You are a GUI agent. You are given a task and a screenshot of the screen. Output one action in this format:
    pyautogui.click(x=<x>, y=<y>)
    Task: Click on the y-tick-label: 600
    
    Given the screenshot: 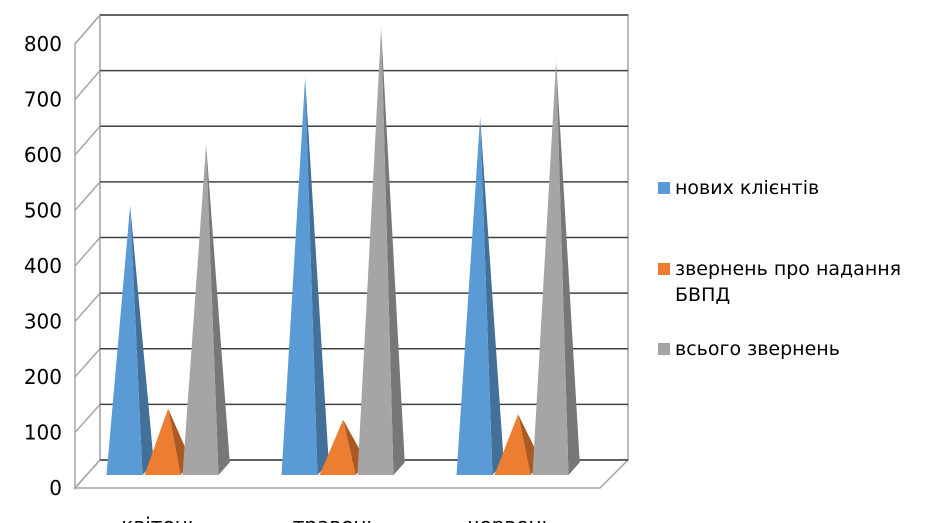 What is the action you would take?
    pyautogui.click(x=43, y=155)
    